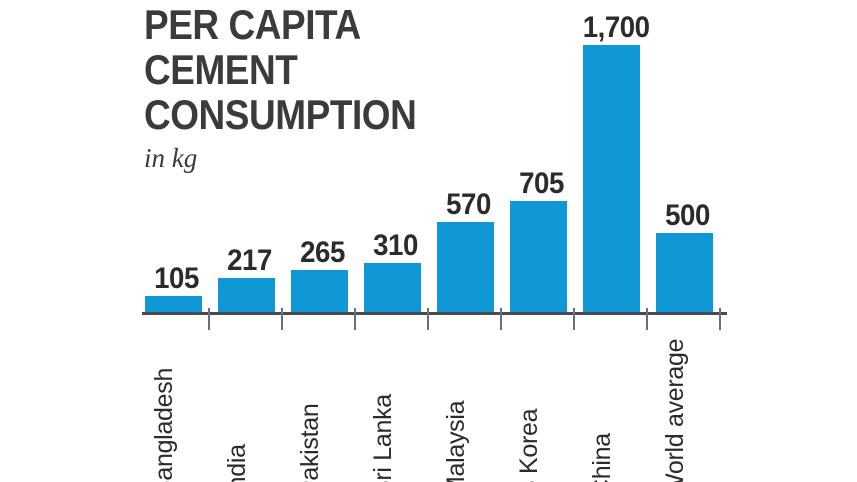 The width and height of the screenshot is (857, 482). I want to click on category-label-bangladesh: Bangladesh, so click(164, 424).